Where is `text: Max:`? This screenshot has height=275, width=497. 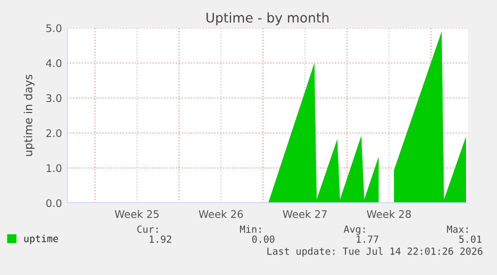
text: Max: is located at coordinates (457, 229).